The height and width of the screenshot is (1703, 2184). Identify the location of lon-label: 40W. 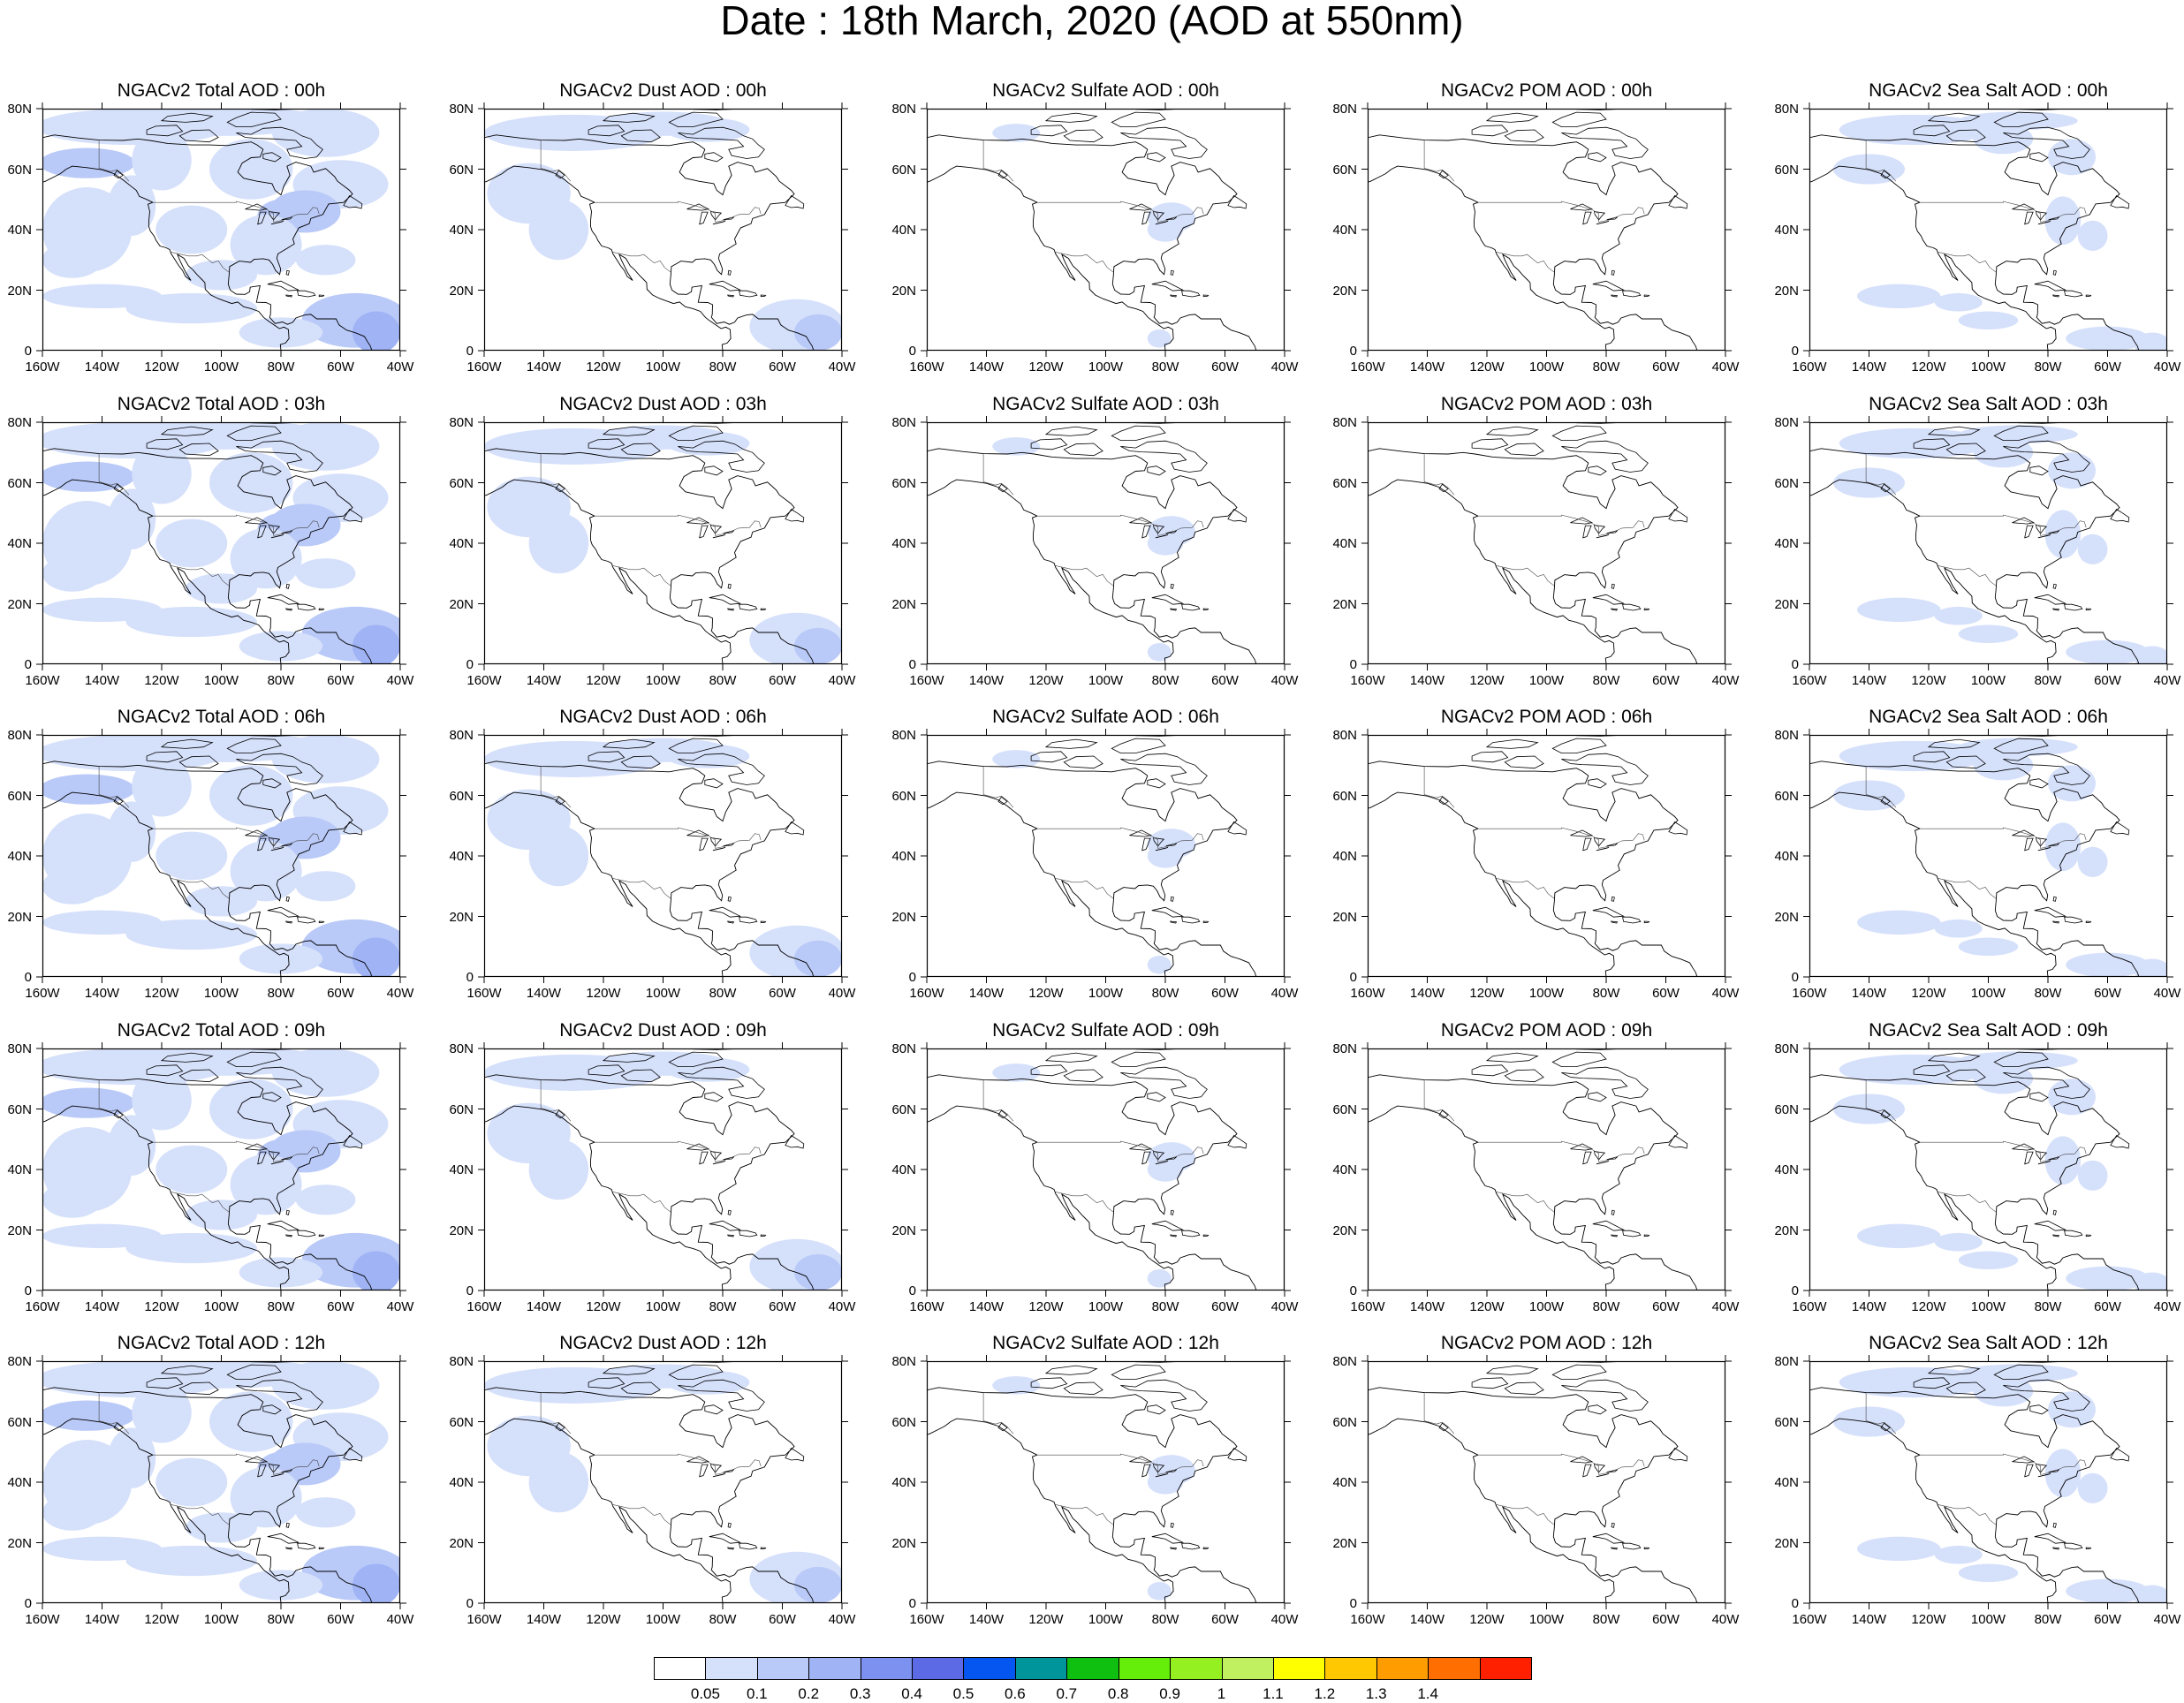
(842, 367).